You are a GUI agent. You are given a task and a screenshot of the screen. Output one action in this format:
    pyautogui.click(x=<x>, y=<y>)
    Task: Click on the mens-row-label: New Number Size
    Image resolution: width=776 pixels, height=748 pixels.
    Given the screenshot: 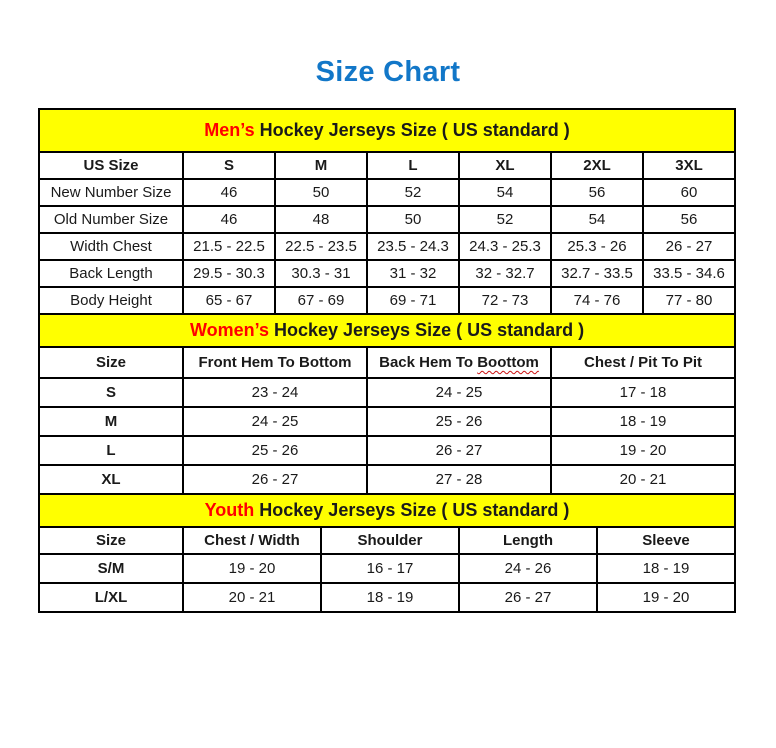 What is the action you would take?
    pyautogui.click(x=111, y=192)
    